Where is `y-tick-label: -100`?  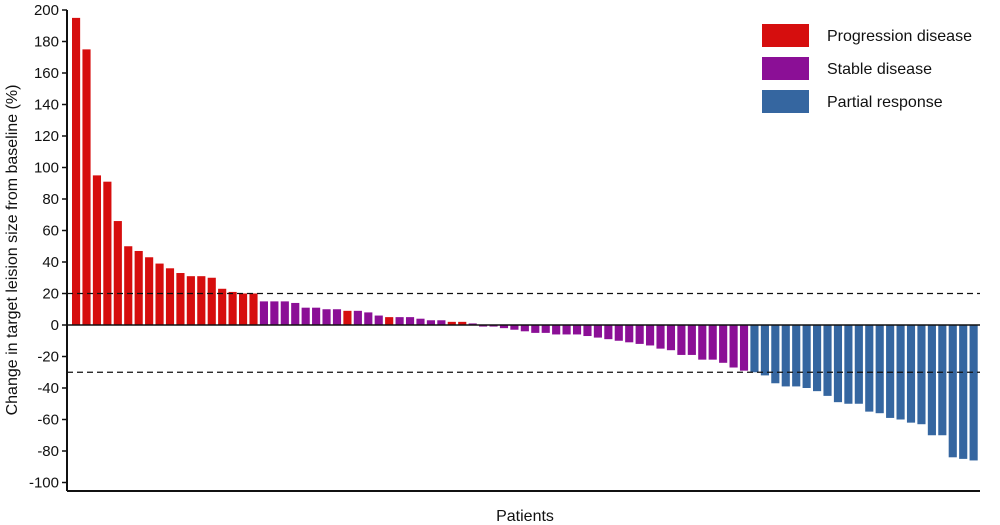
y-tick-label: -100 is located at coordinates (44, 483).